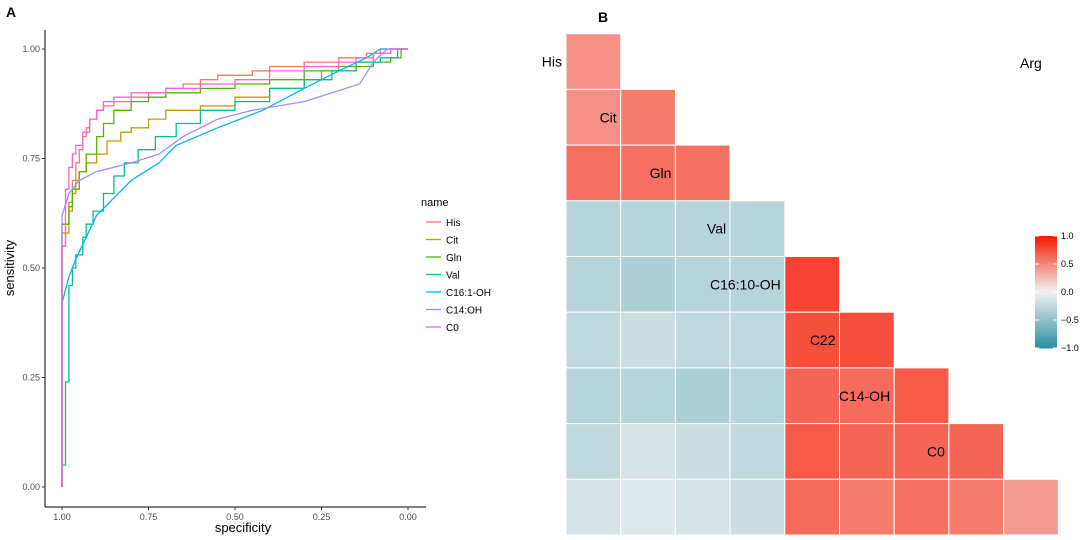  I want to click on heatmap-cell-arg-gln, so click(702, 507).